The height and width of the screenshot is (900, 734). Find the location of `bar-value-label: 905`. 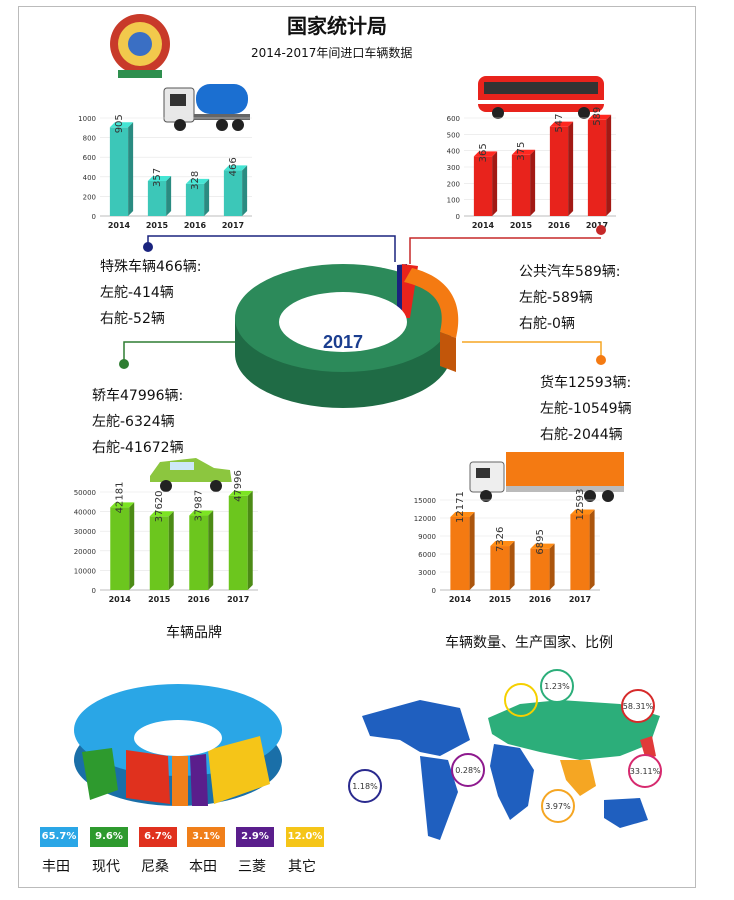

bar-value-label: 905 is located at coordinates (119, 123).